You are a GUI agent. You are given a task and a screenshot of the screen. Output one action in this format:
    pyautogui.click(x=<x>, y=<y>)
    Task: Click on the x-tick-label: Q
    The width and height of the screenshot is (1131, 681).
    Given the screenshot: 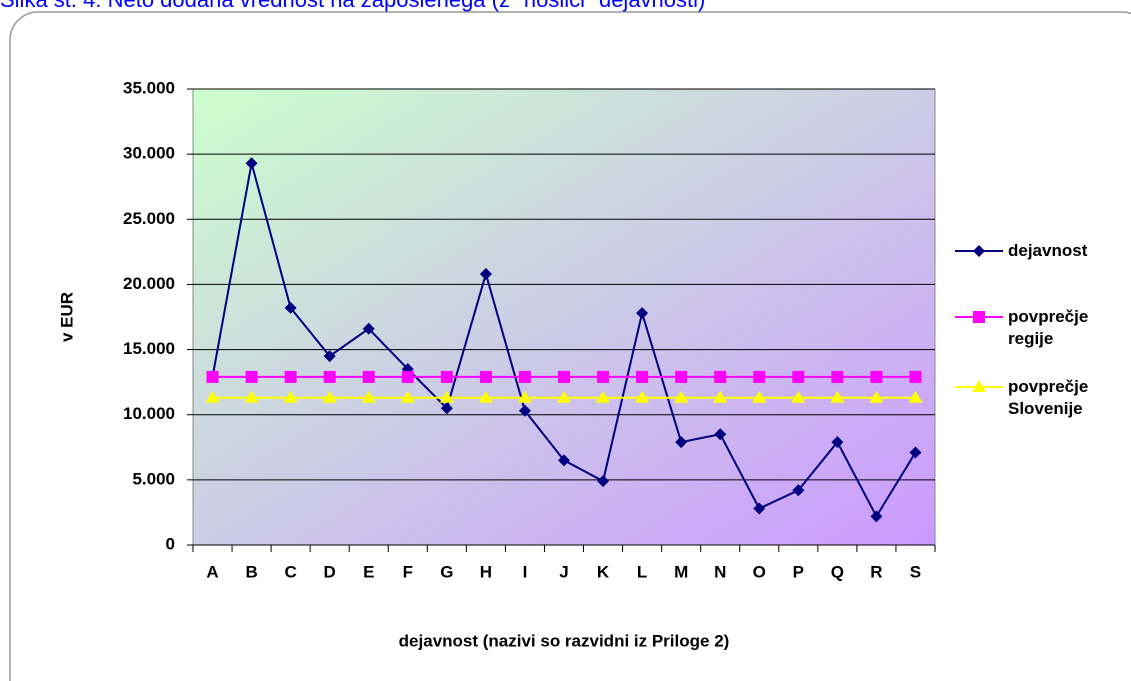 What is the action you would take?
    pyautogui.click(x=837, y=571)
    